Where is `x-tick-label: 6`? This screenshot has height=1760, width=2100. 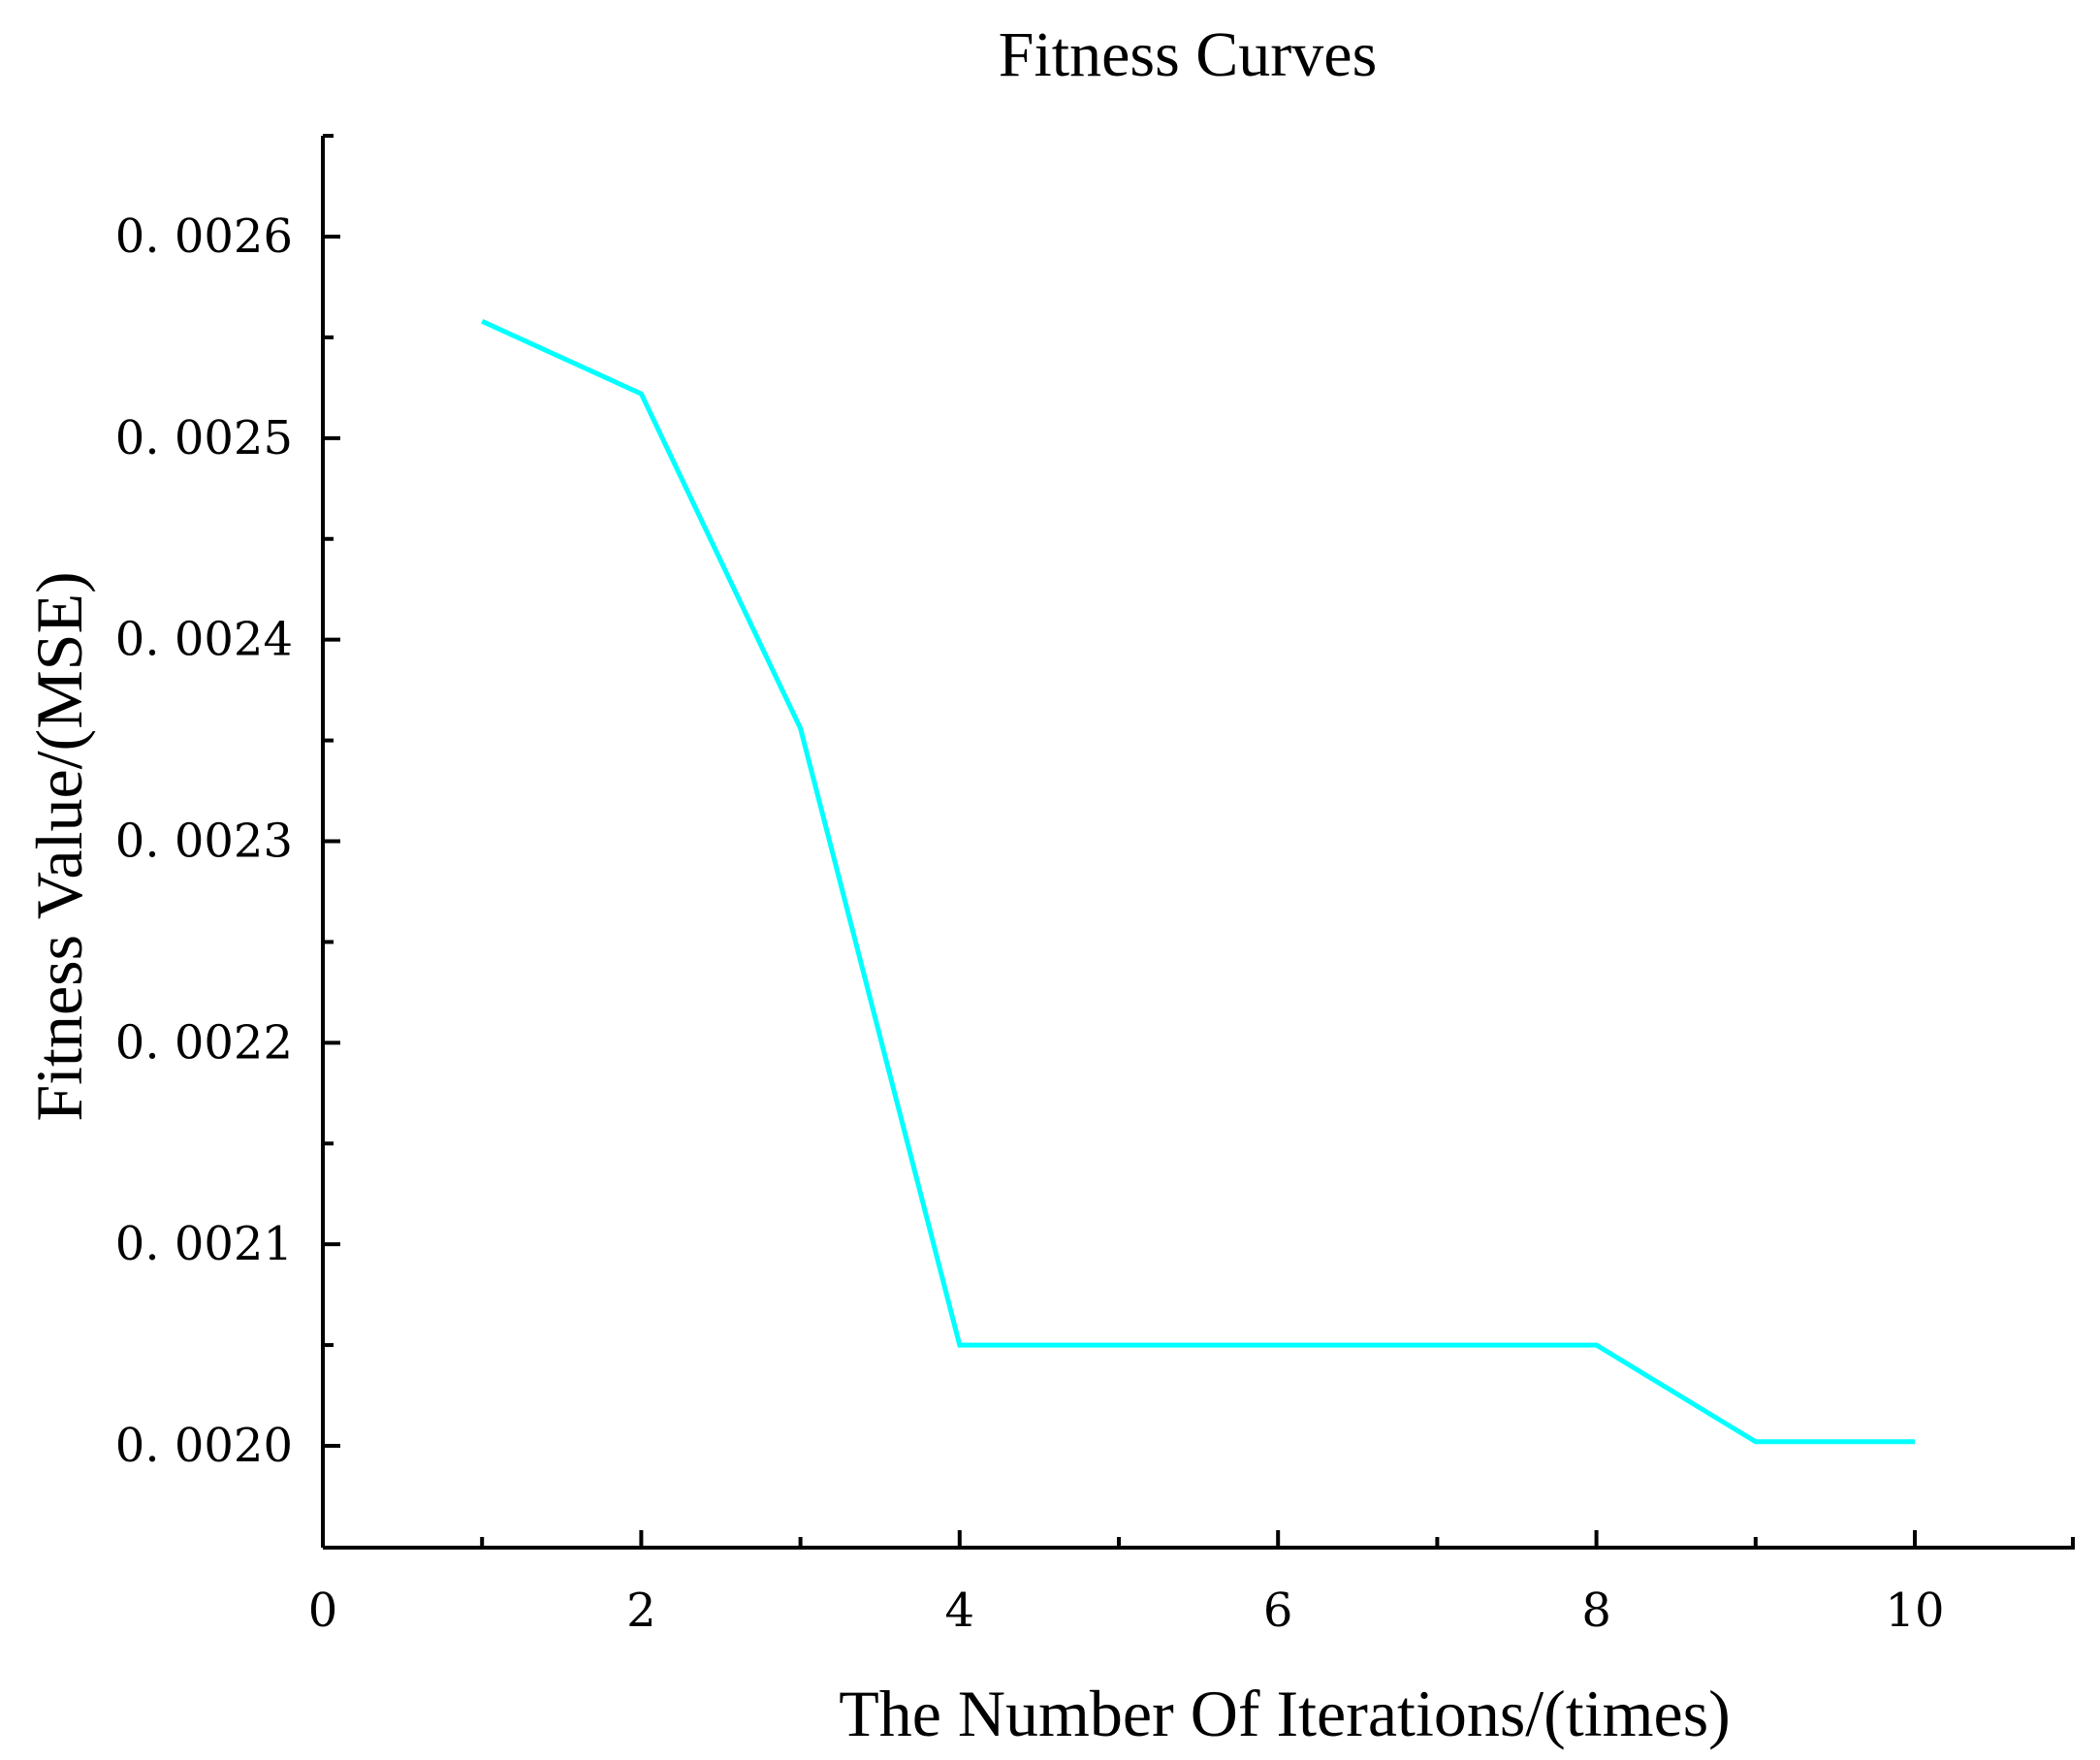 x-tick-label: 6 is located at coordinates (1278, 1611).